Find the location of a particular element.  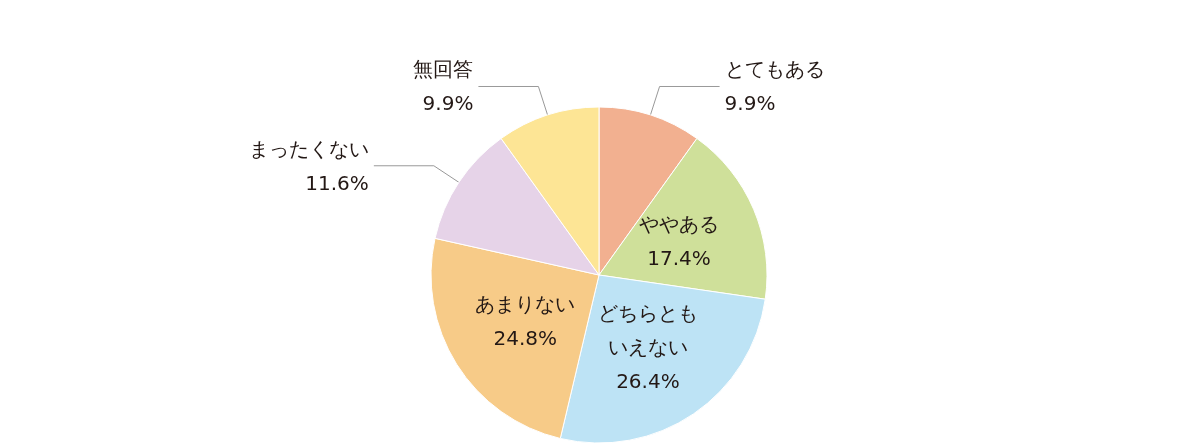

slice-label: ややある is located at coordinates (679, 223).